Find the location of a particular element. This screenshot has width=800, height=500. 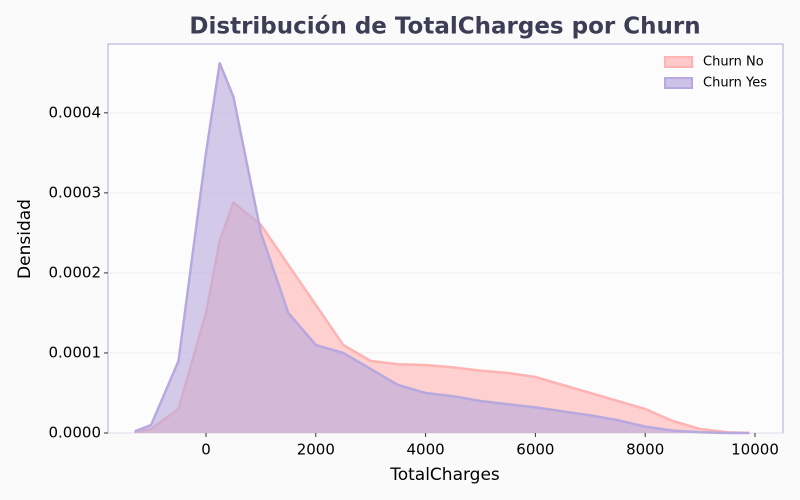

legend-label: Churn No is located at coordinates (733, 62).